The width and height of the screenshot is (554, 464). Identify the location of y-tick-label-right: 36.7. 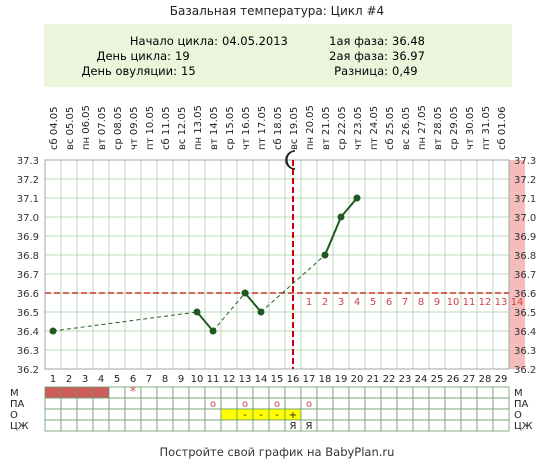
(525, 275).